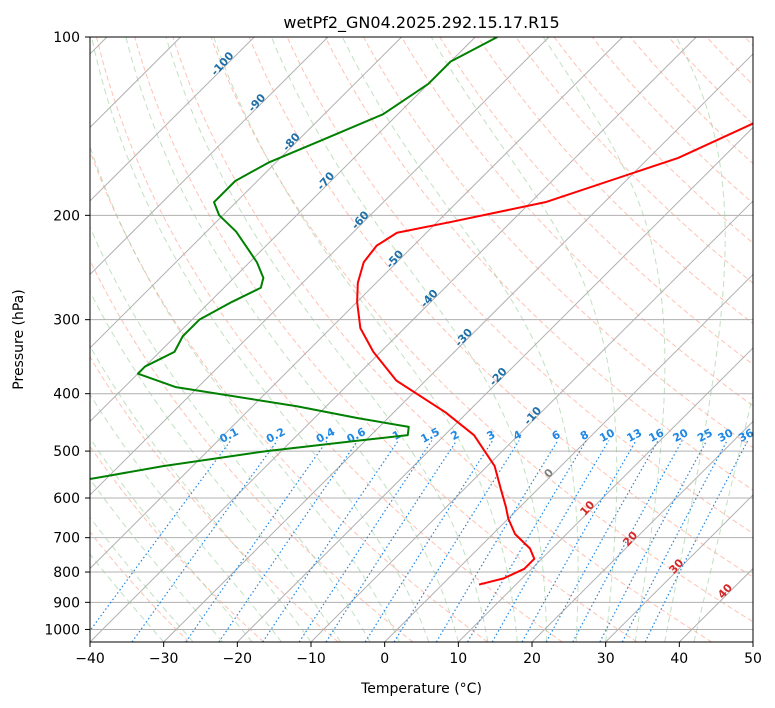  What do you see at coordinates (360, 220) in the screenshot?
I see `dry-adiabat-label: -60` at bounding box center [360, 220].